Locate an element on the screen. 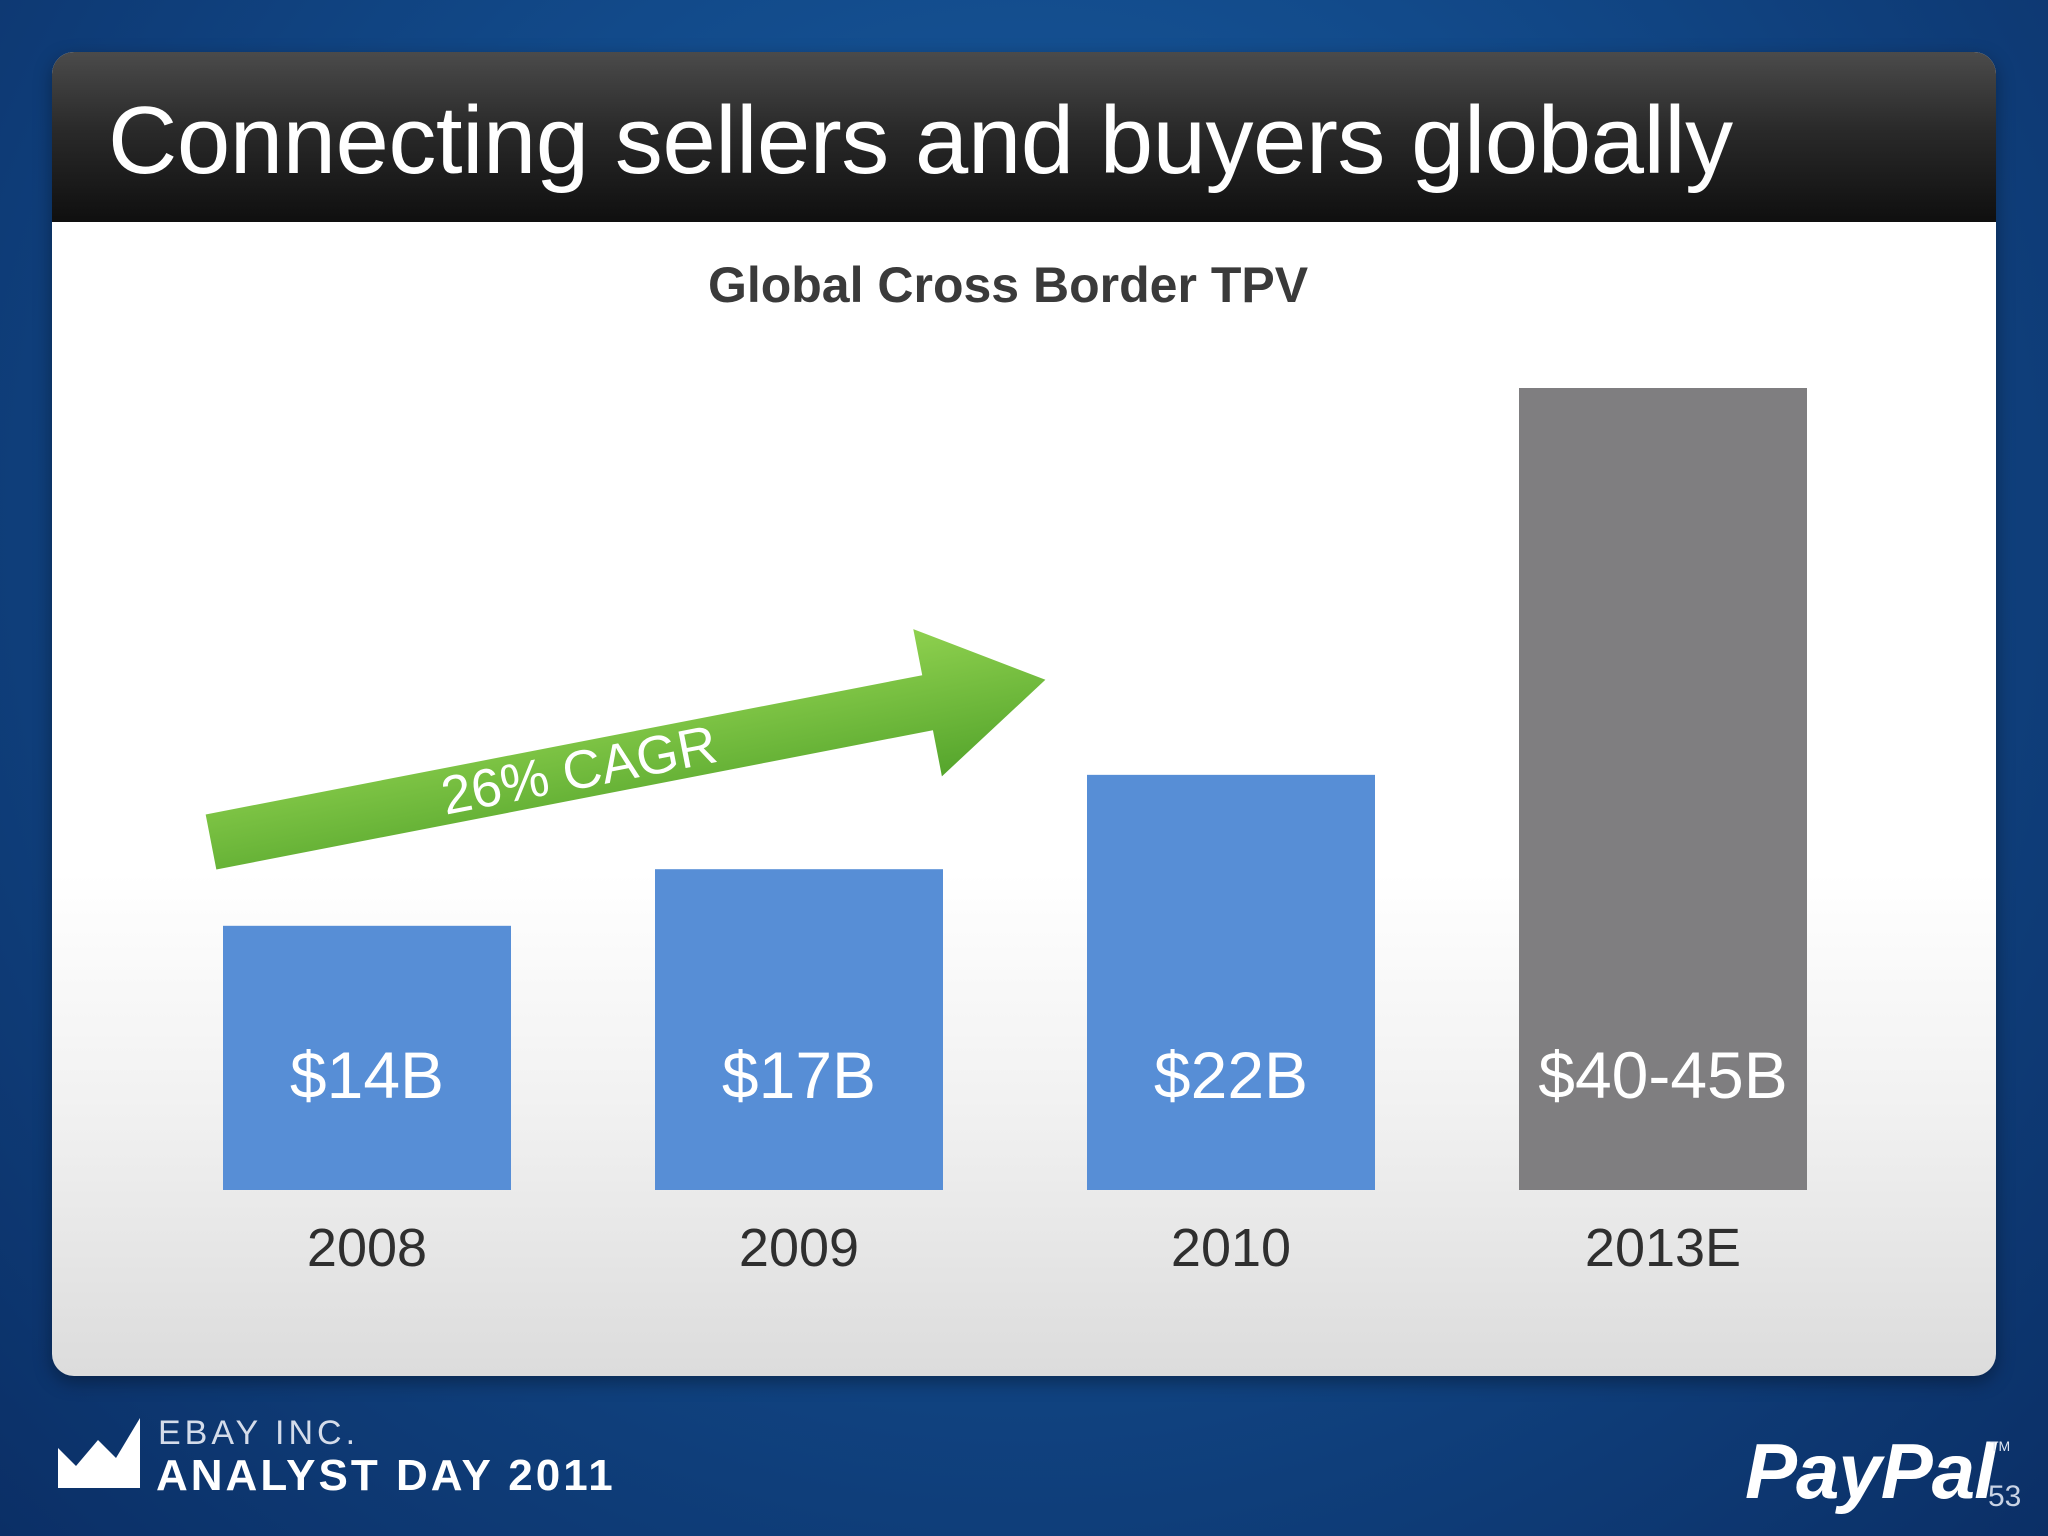  trademark-mark: TM is located at coordinates (2000, 1446).